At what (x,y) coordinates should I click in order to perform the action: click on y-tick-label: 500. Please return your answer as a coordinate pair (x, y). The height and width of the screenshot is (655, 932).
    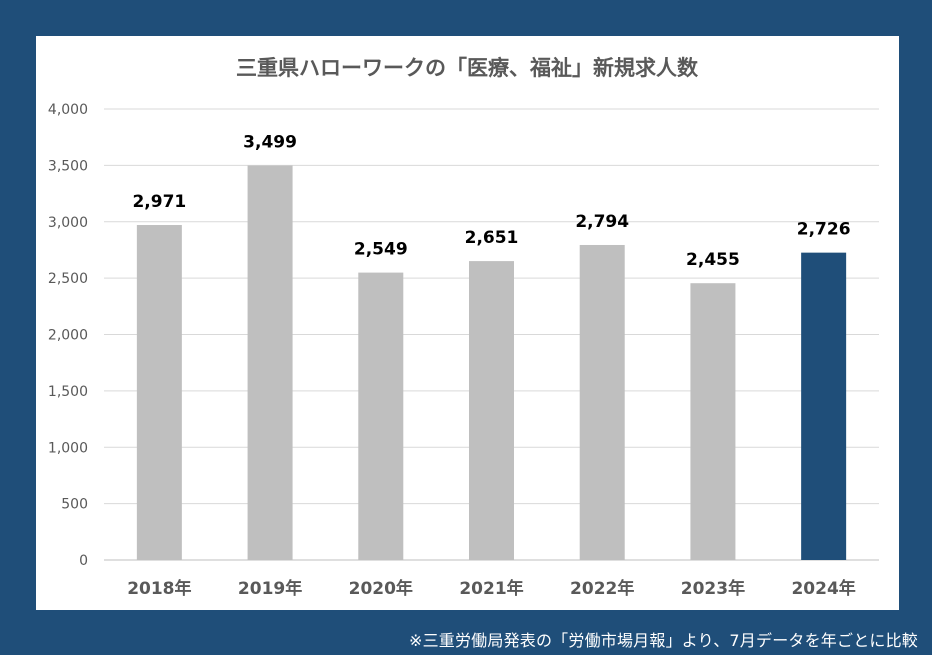
    Looking at the image, I should click on (74, 505).